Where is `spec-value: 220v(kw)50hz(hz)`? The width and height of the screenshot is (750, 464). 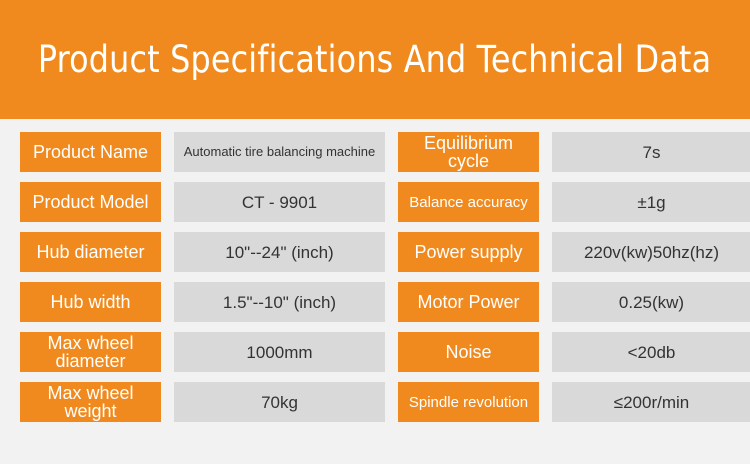 spec-value: 220v(kw)50hz(hz) is located at coordinates (651, 252).